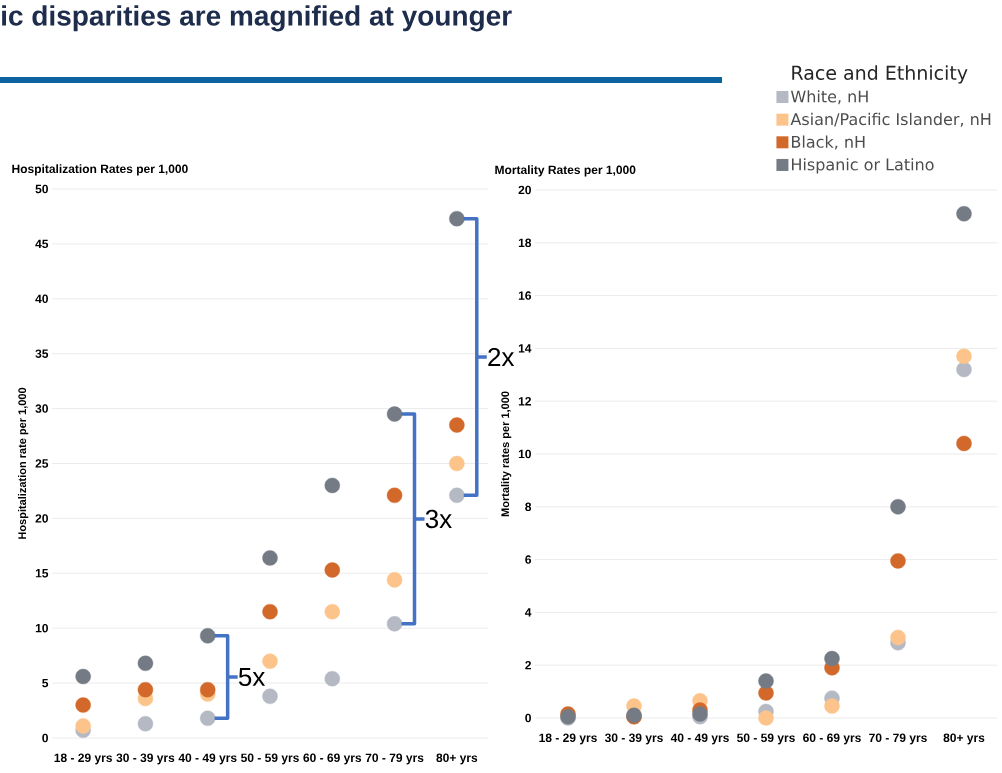 The image size is (1002, 773). Describe the element at coordinates (524, 401) in the screenshot. I see `y-tick-label: 12` at that location.